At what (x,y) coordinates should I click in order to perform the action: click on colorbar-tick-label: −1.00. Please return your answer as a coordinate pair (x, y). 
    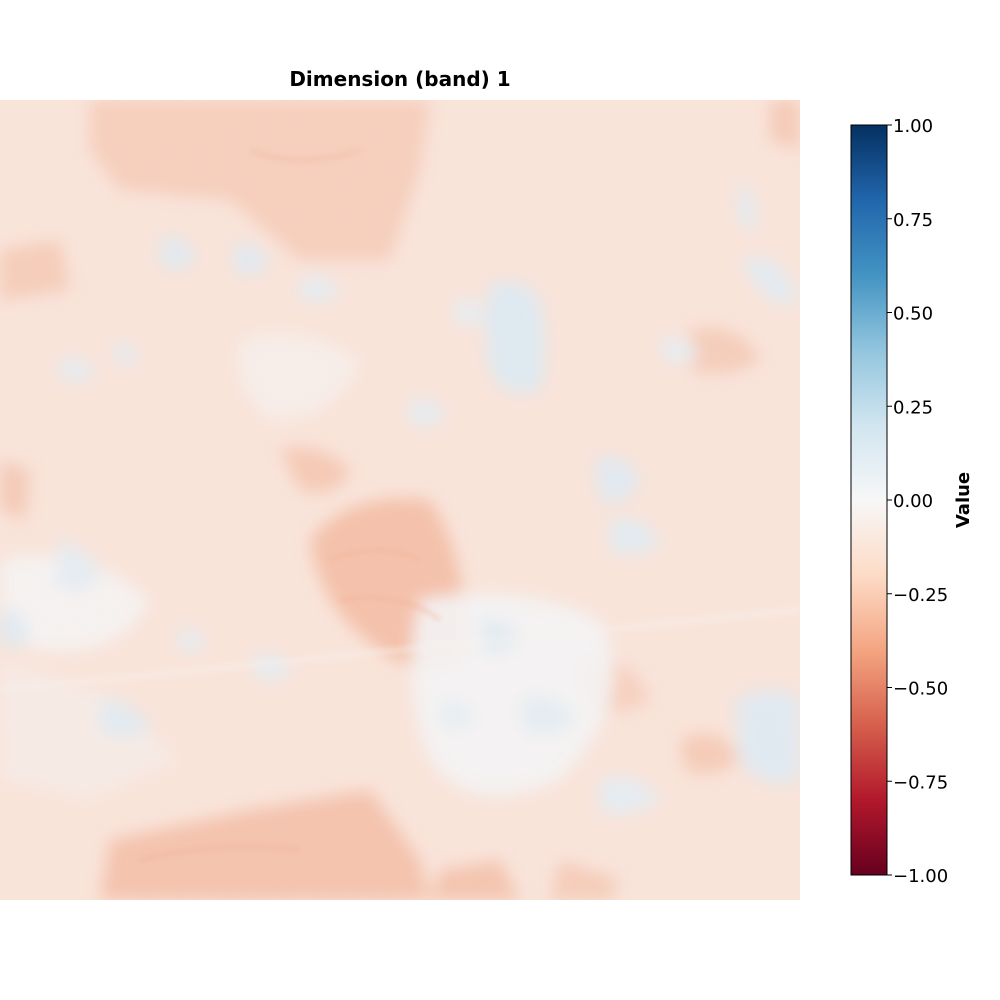
    Looking at the image, I should click on (920, 876).